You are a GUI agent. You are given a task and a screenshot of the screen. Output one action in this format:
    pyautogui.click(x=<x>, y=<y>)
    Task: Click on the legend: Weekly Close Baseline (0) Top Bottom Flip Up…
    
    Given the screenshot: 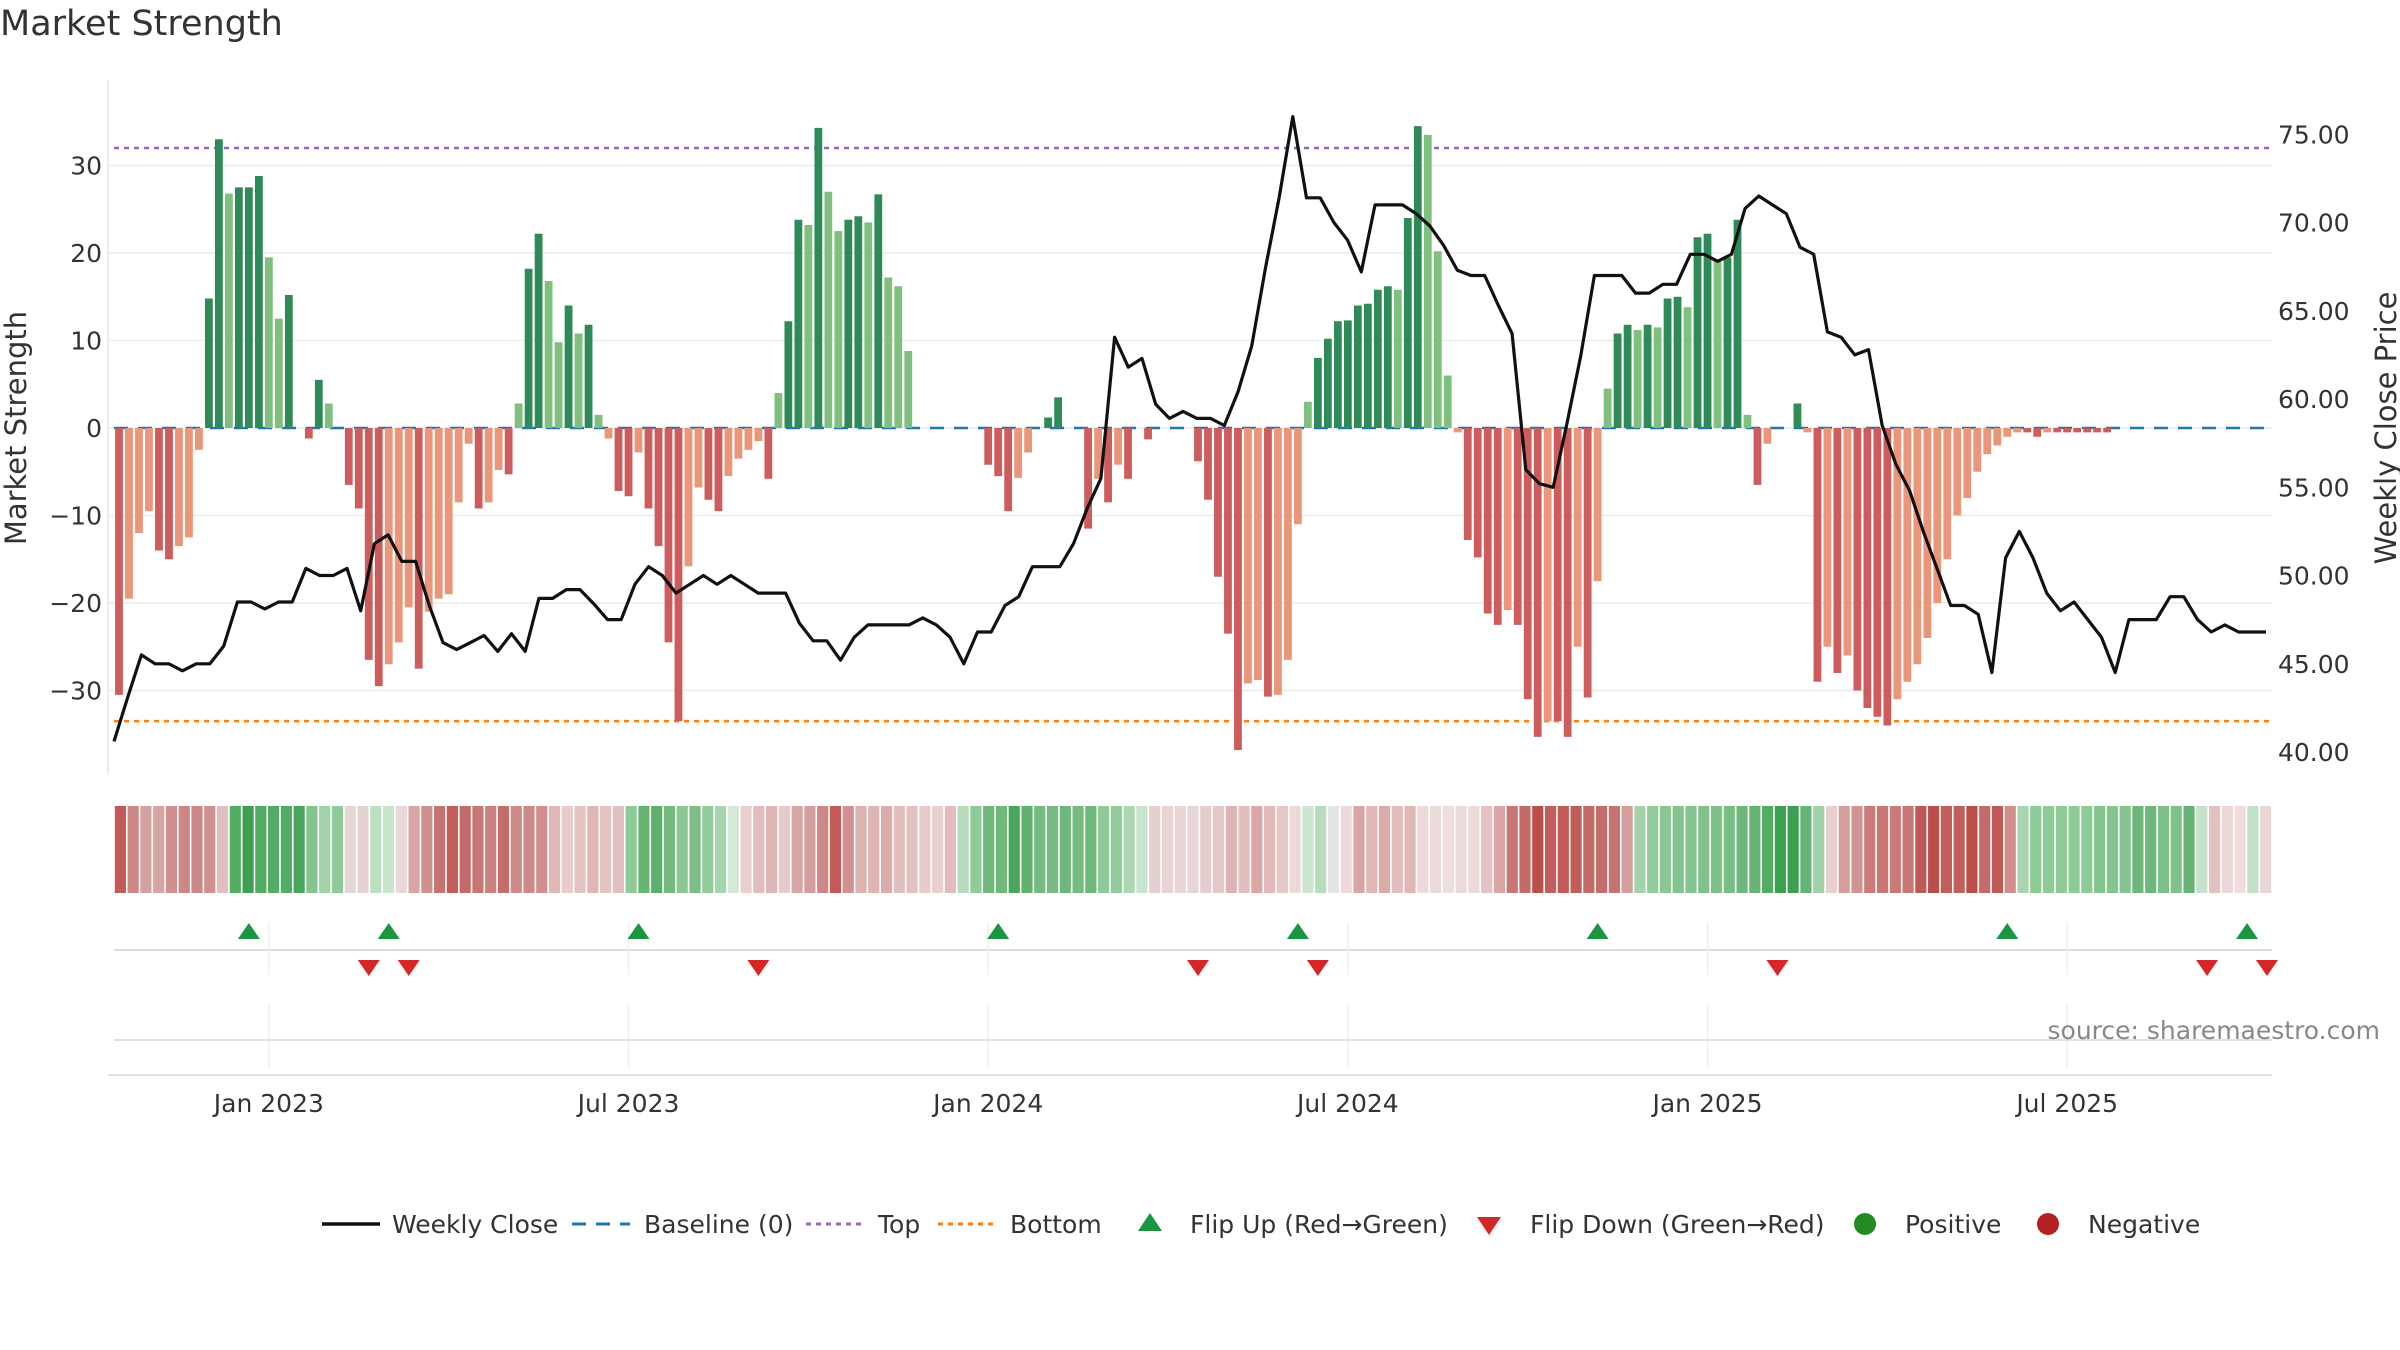 What is the action you would take?
    pyautogui.click(x=1261, y=1224)
    